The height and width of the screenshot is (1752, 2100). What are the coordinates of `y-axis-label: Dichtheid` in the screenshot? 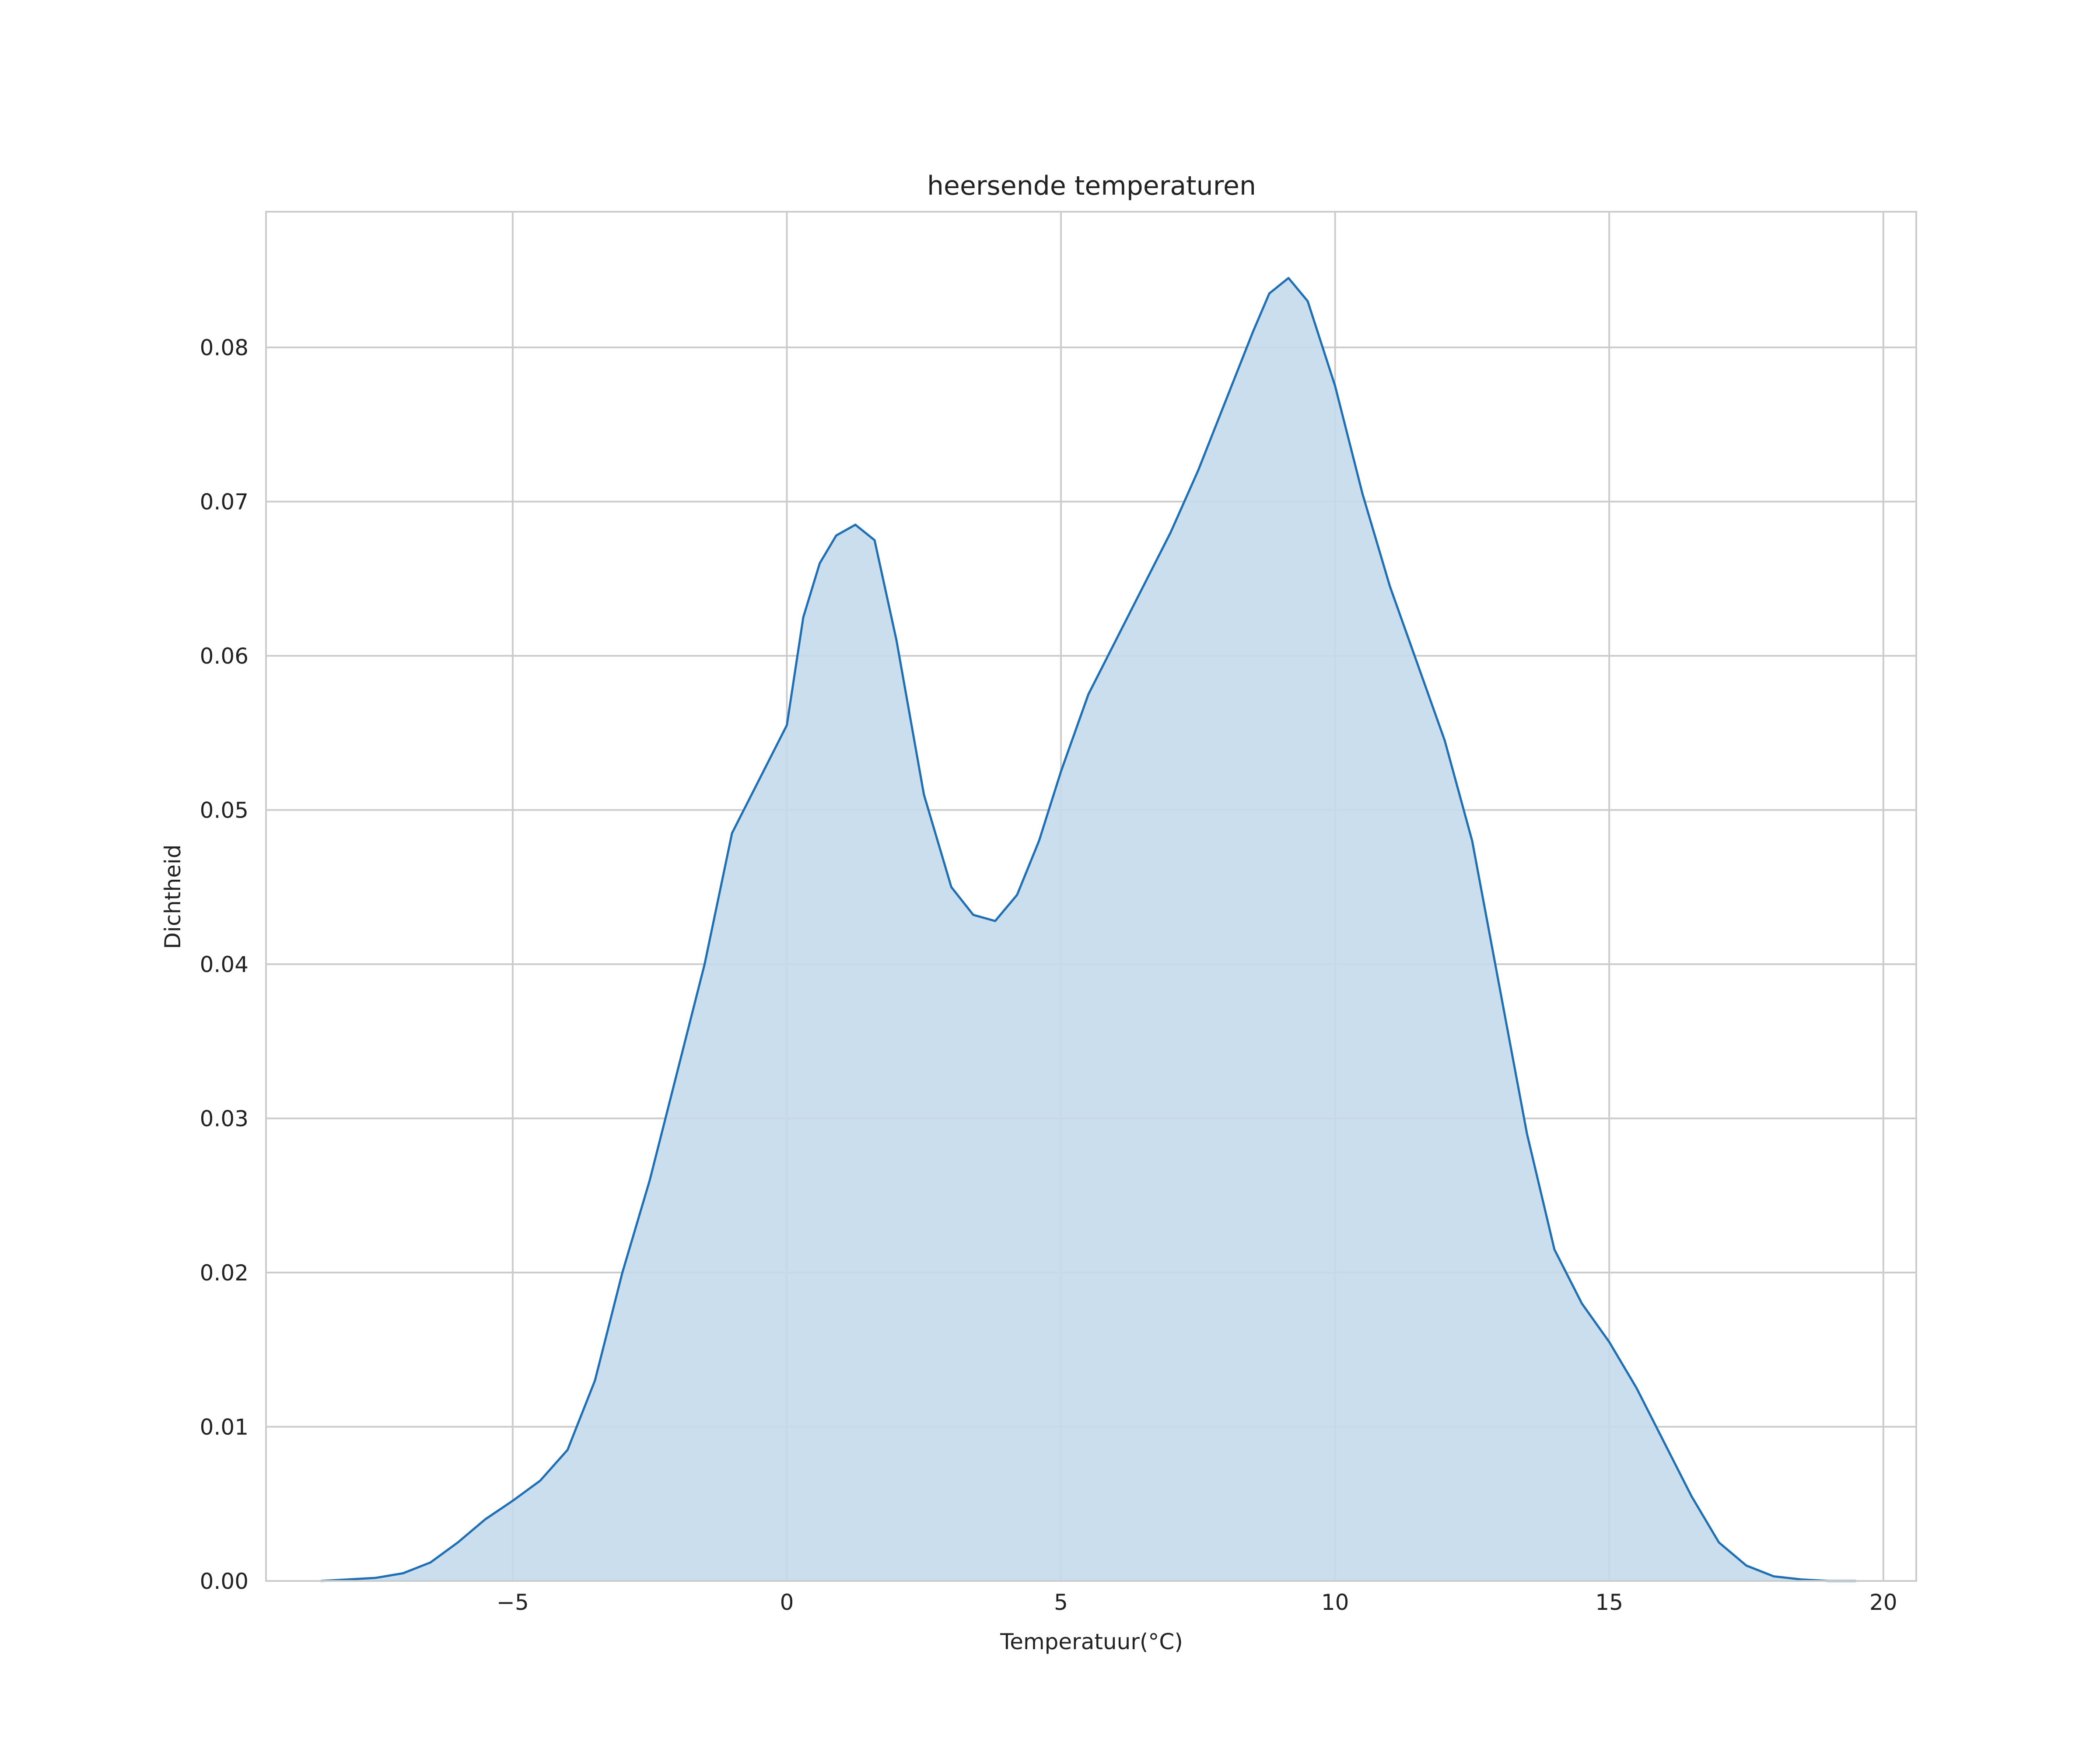 It's located at (173, 896).